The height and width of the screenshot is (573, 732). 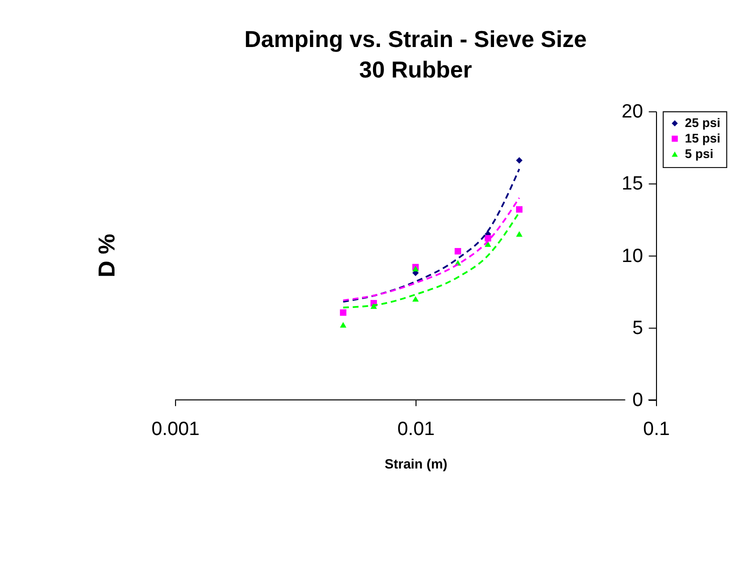 I want to click on x-tick-label: 0.001, so click(x=175, y=429).